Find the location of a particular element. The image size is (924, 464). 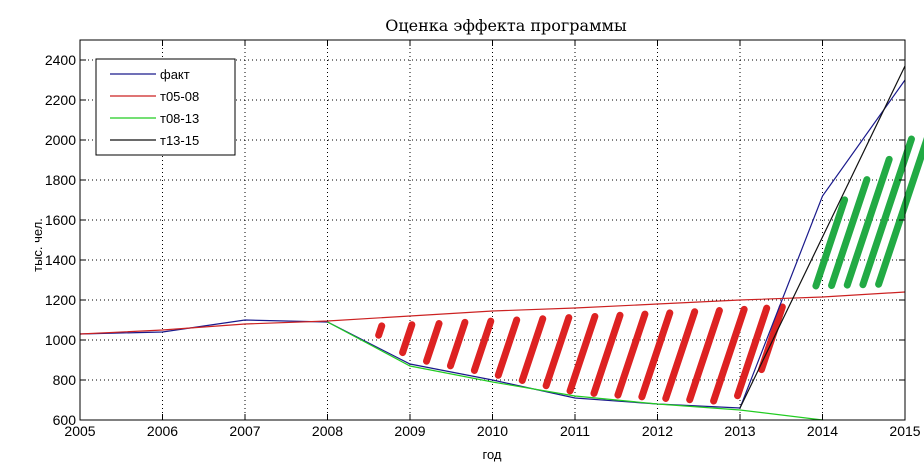

y-tick-label: 1000 is located at coordinates (60, 340).